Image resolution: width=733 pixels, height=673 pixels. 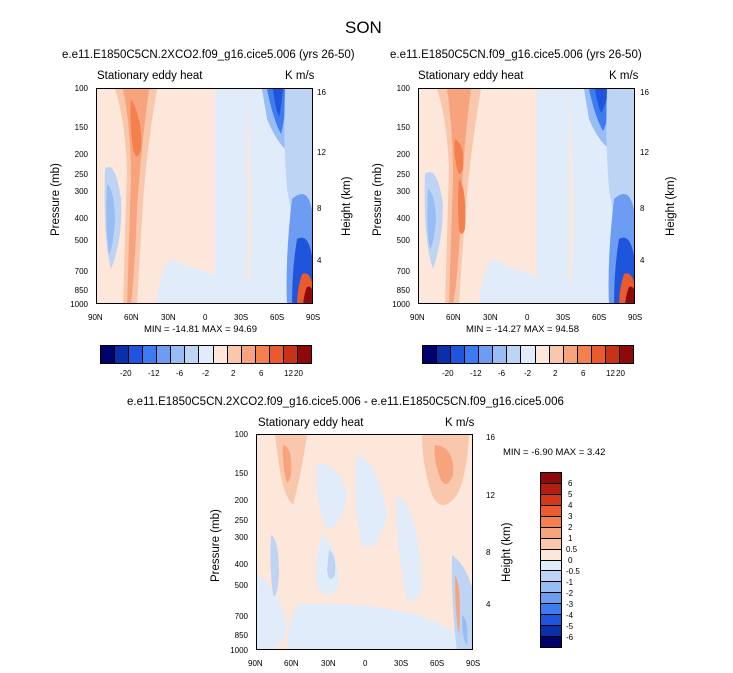 What do you see at coordinates (488, 604) in the screenshot?
I see `panel-3-ytick-right: 4` at bounding box center [488, 604].